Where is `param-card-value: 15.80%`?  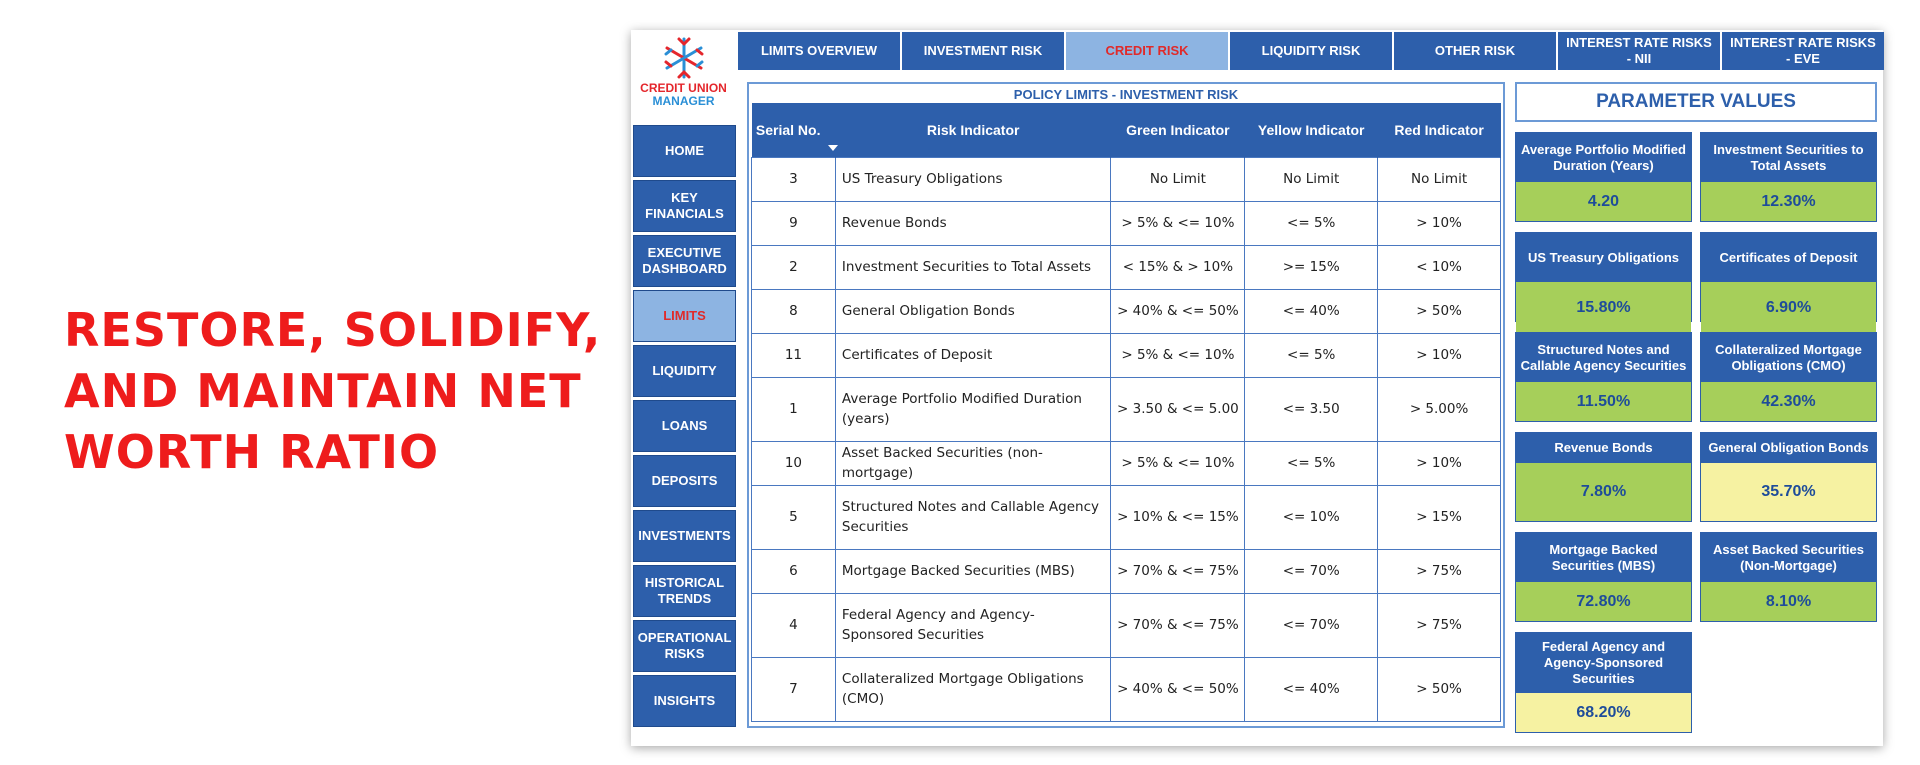
param-card-value: 15.80% is located at coordinates (1603, 307).